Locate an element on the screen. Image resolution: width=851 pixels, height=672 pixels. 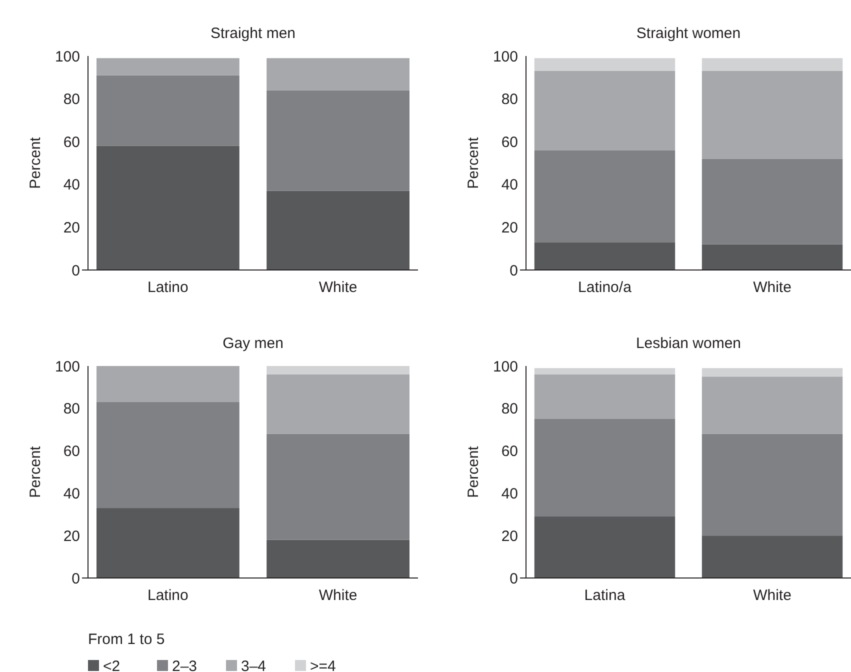
legend-label: <2 is located at coordinates (111, 665).